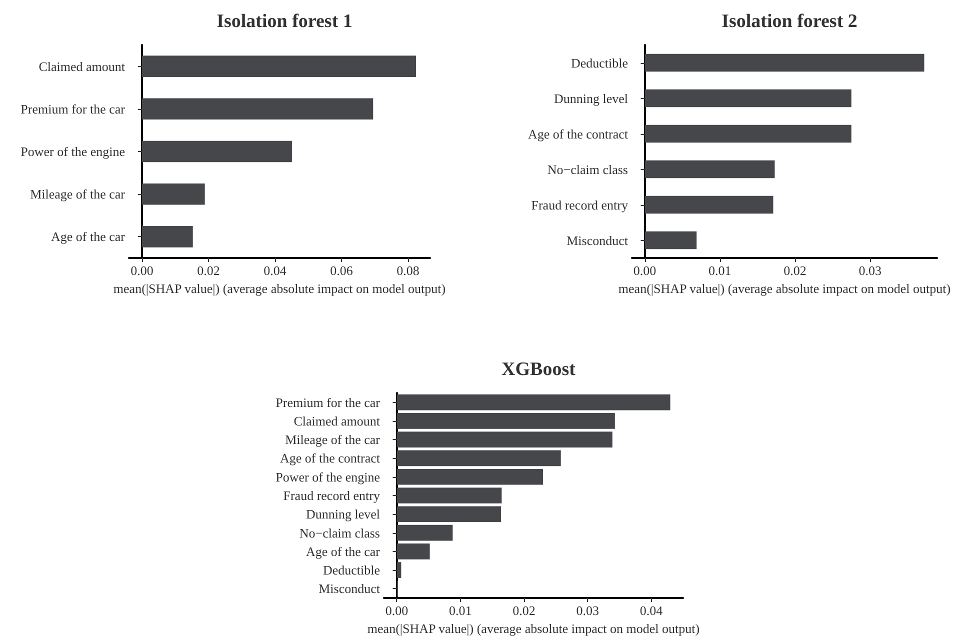  I want to click on chart-title: XGBoost, so click(539, 369).